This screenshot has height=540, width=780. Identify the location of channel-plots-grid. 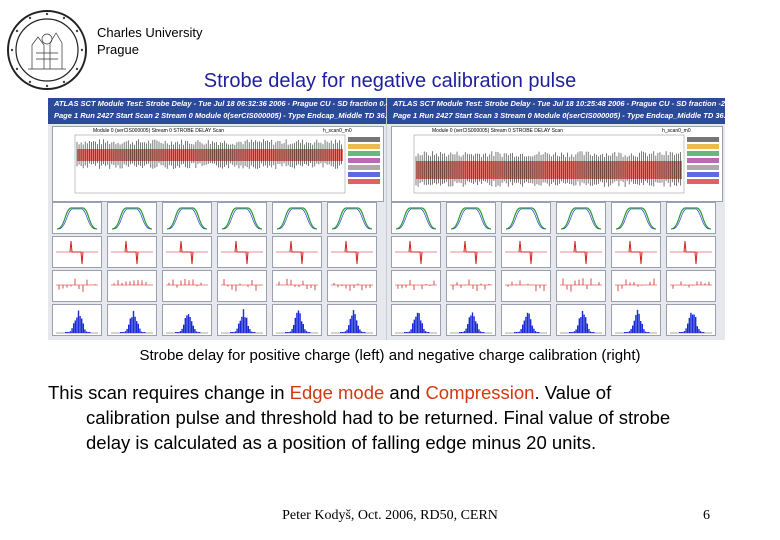
(556, 270).